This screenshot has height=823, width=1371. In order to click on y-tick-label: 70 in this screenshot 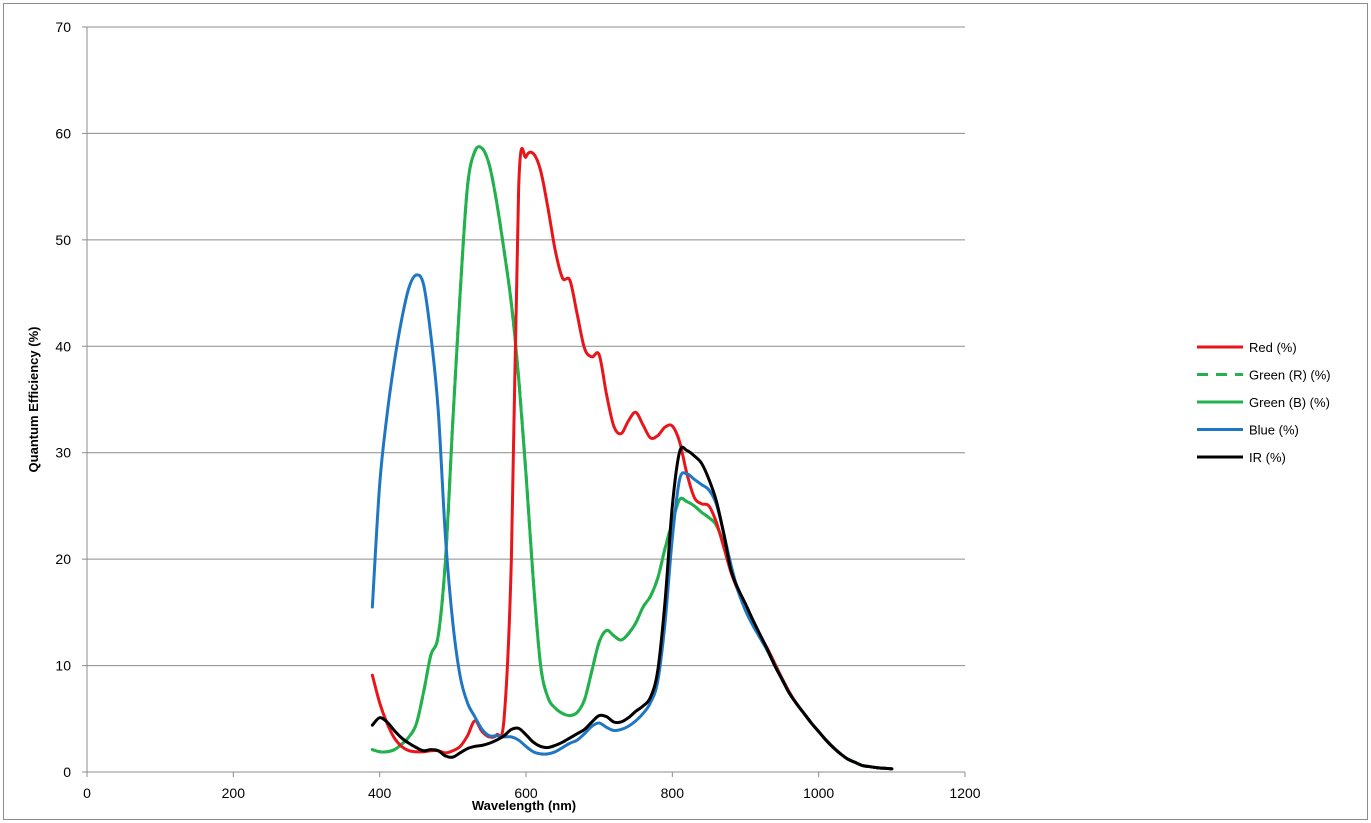, I will do `click(63, 27)`.